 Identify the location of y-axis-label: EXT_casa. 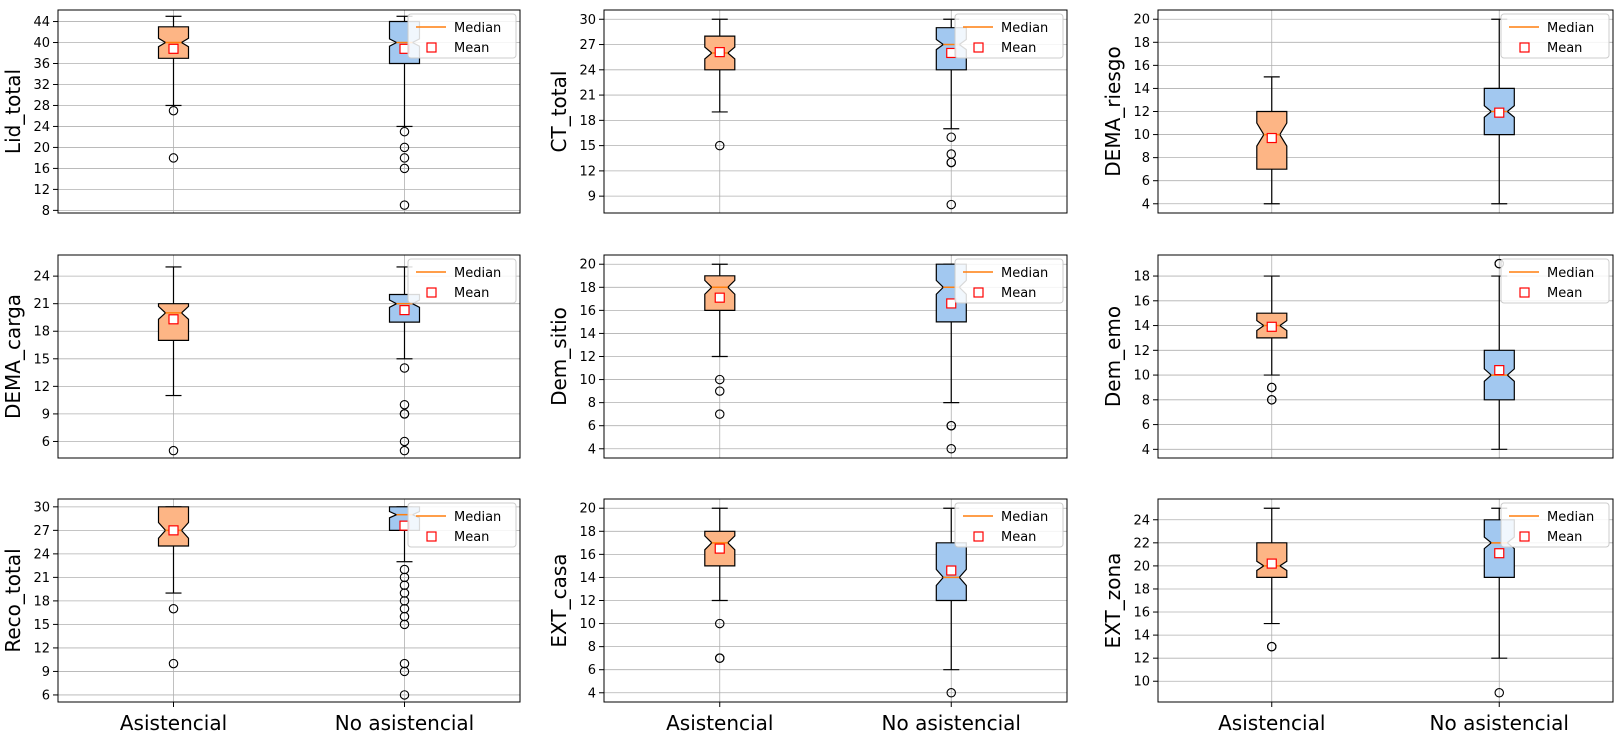
(559, 600).